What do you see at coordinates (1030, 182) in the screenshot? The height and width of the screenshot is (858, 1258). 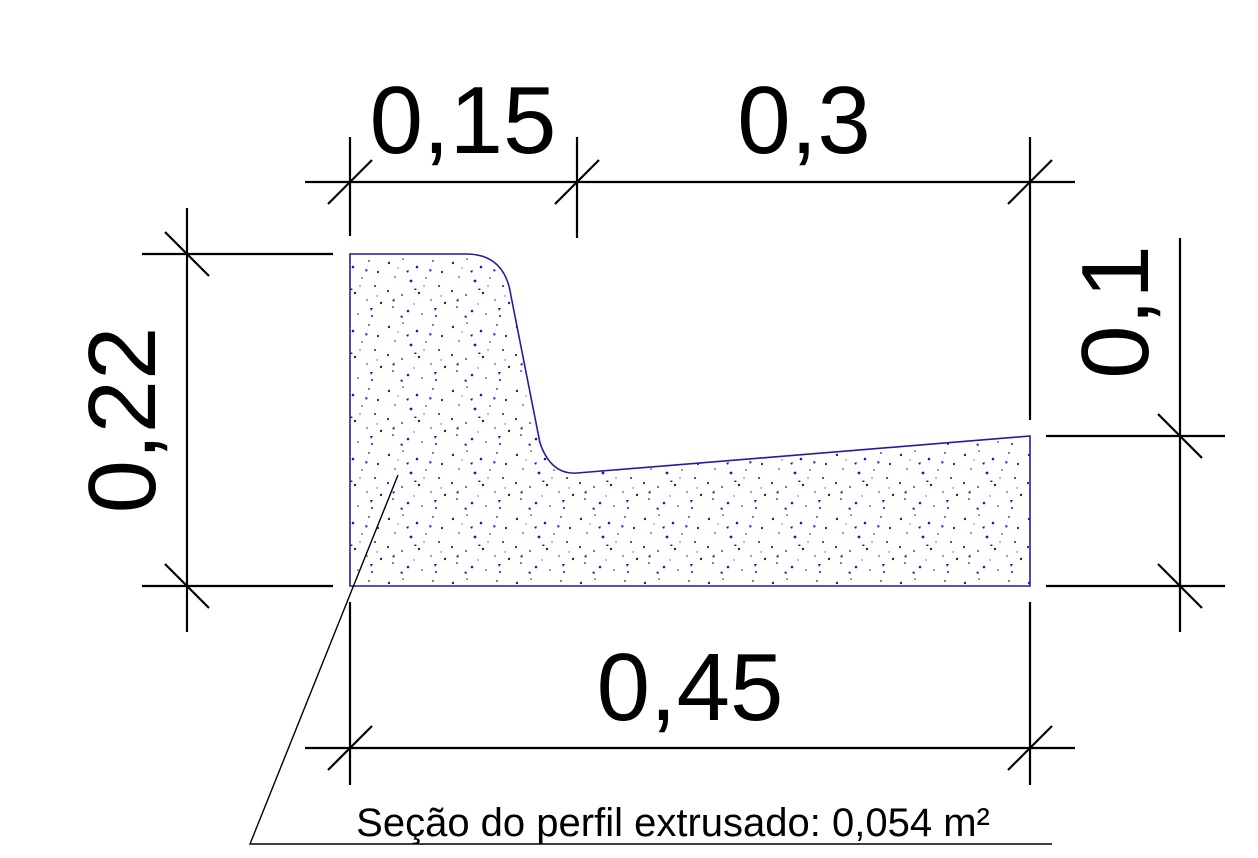 I see `top-tick-right` at bounding box center [1030, 182].